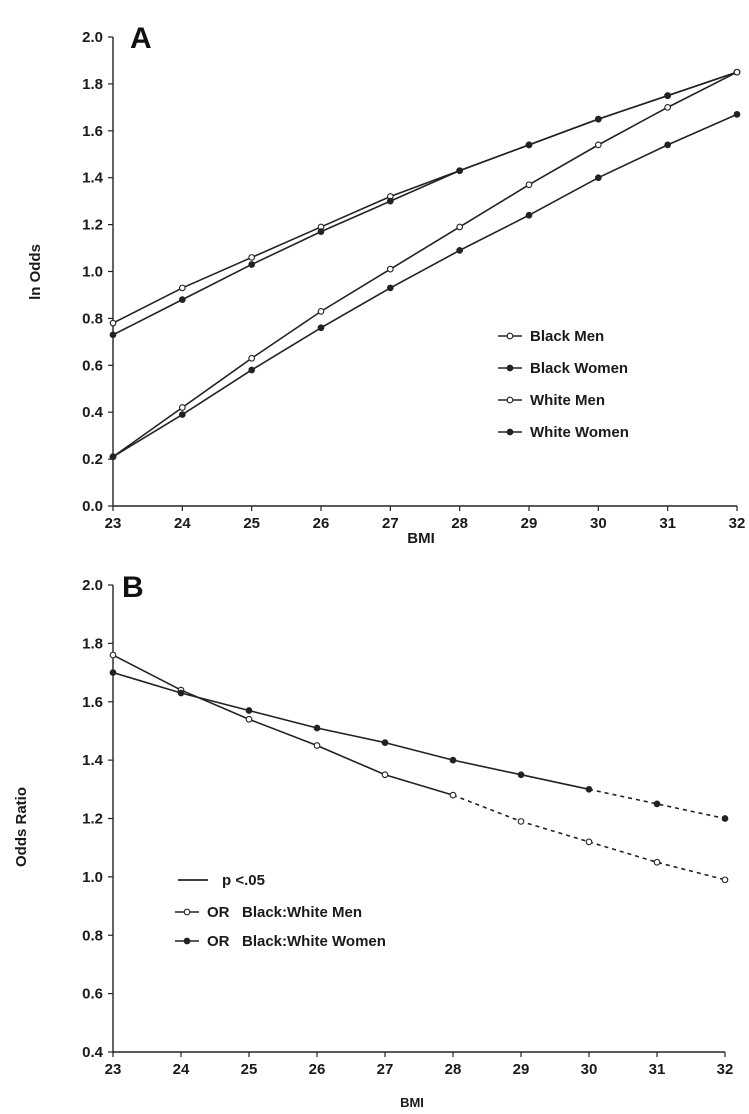 The image size is (749, 1114). What do you see at coordinates (412, 1102) in the screenshot?
I see `panel-b-x-label: BMI` at bounding box center [412, 1102].